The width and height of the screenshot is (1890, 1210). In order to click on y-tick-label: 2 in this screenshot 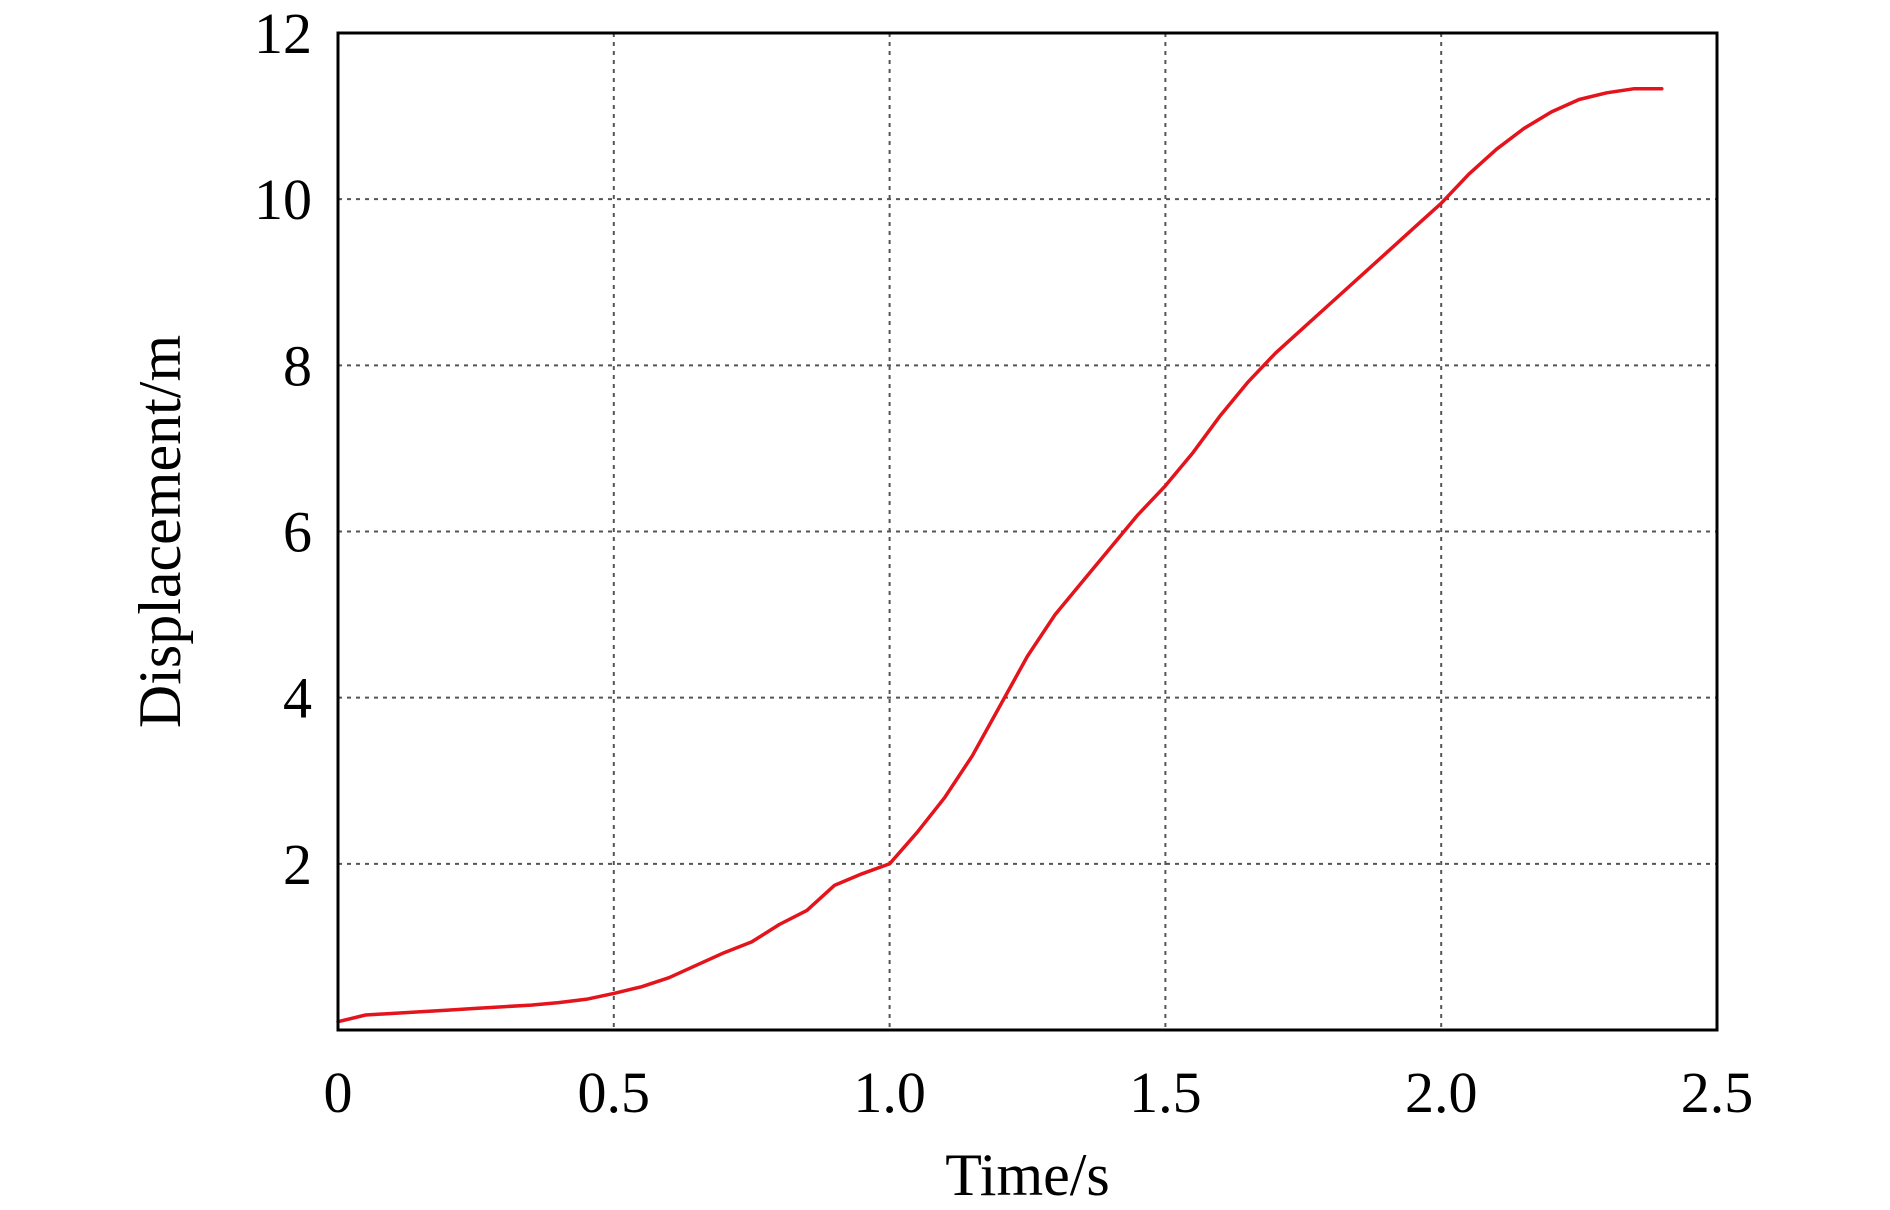, I will do `click(297, 864)`.